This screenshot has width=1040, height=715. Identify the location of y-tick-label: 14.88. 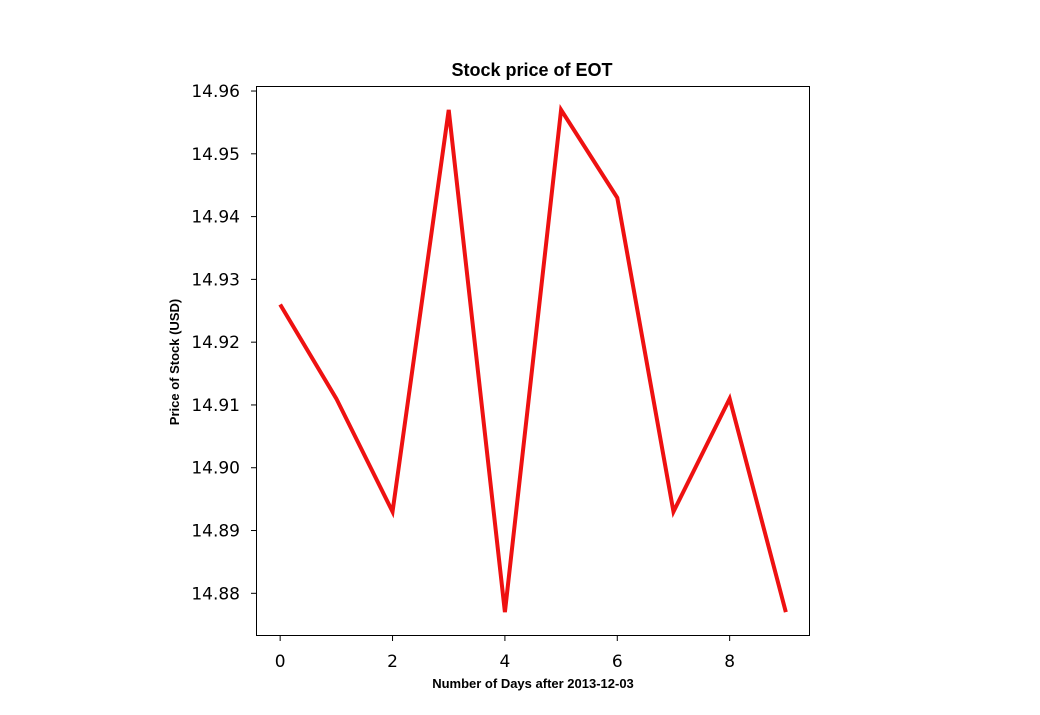
(215, 594).